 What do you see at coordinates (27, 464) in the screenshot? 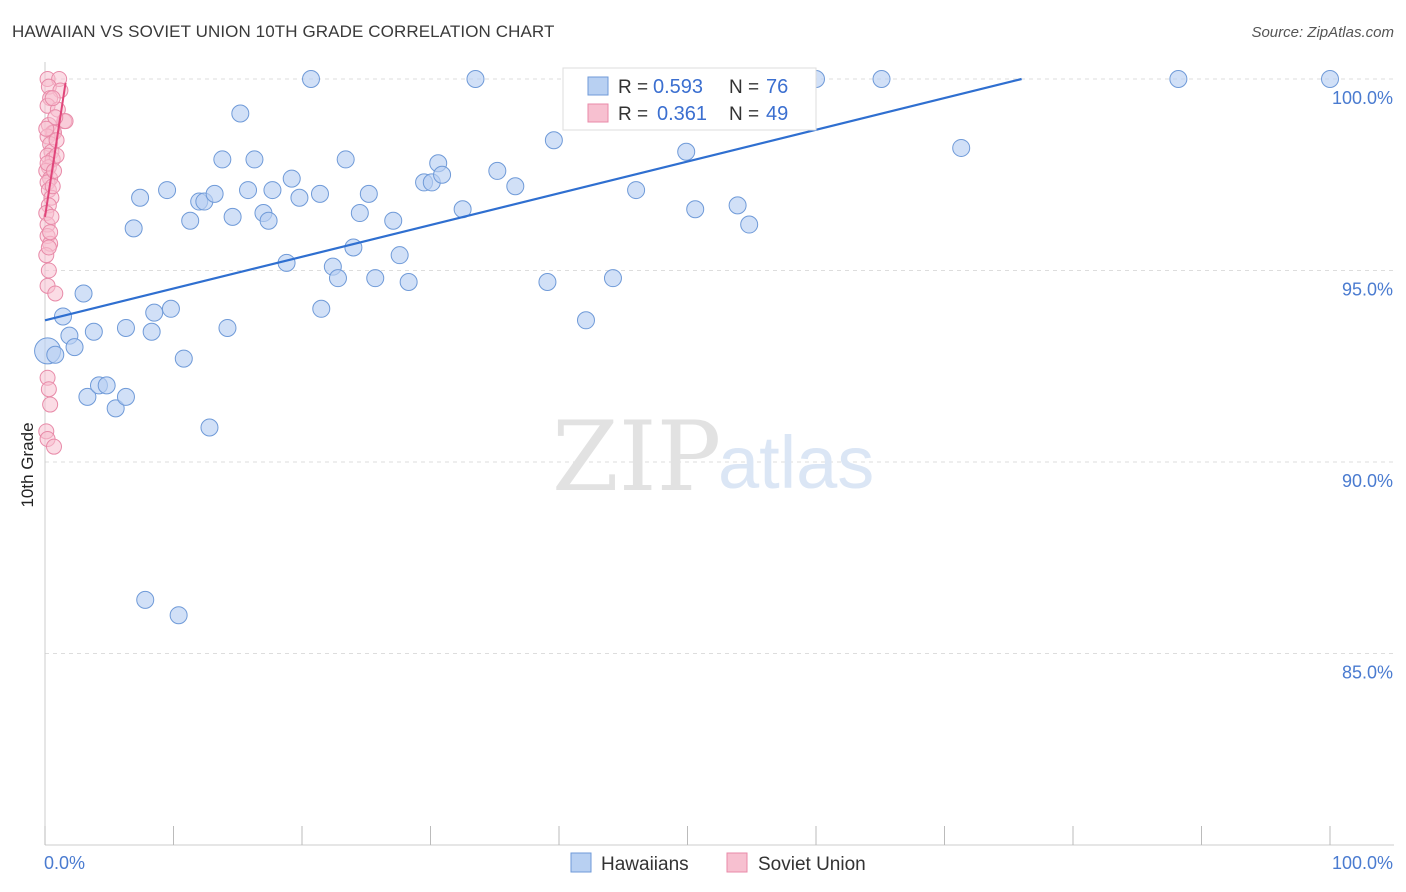
I see `y-axis-label: 10th Grade` at bounding box center [27, 464].